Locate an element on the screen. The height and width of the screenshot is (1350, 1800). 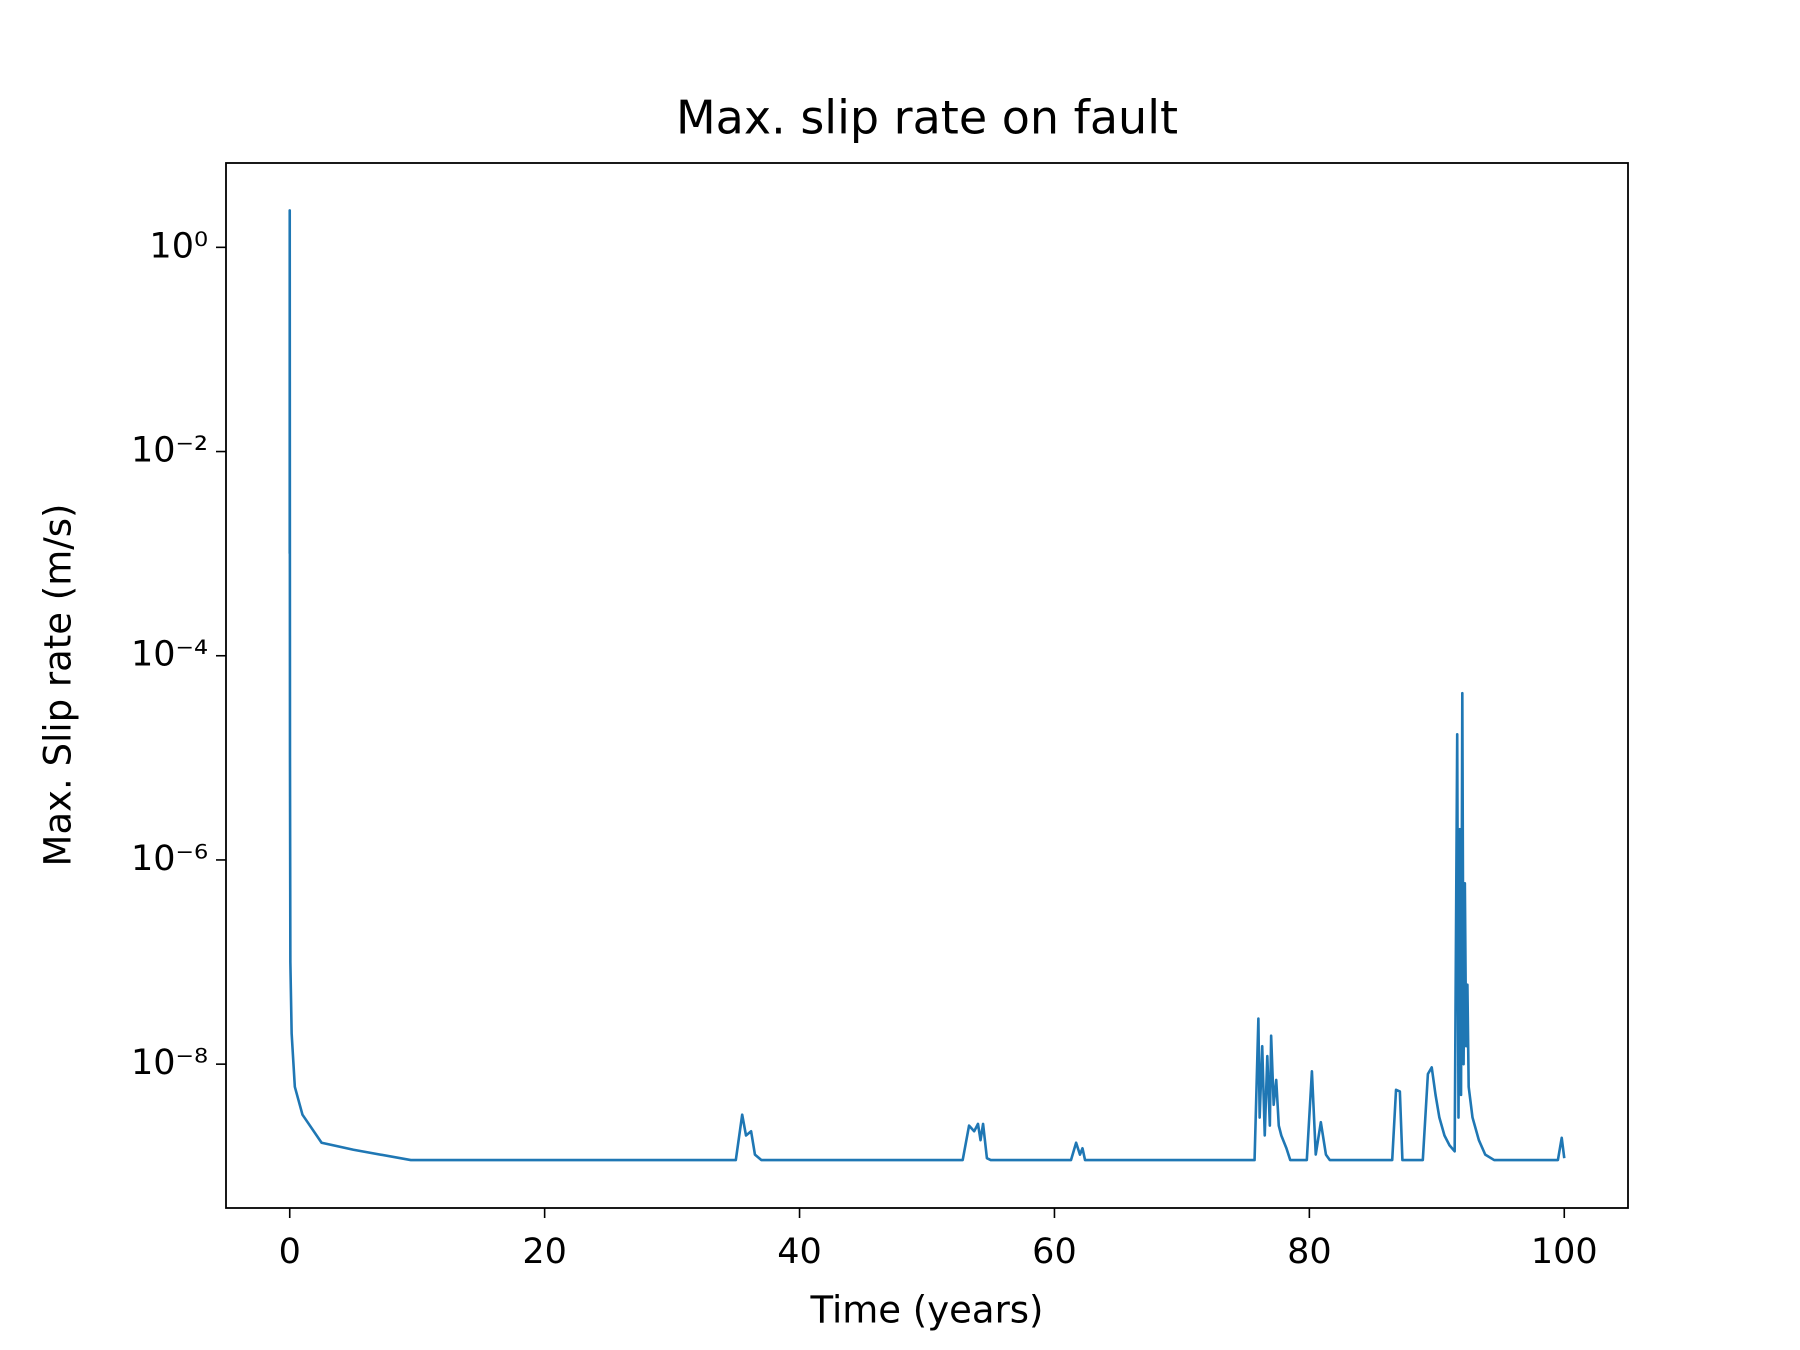
x-tick-label: 80 is located at coordinates (1309, 1252).